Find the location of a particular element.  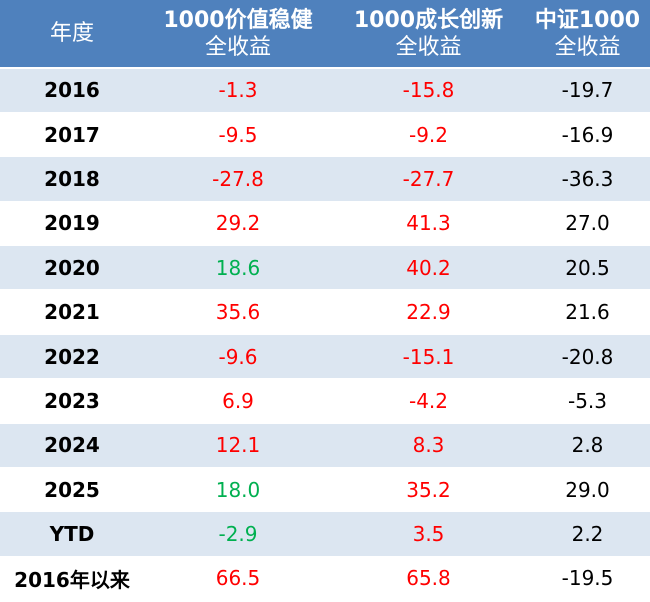

value-cell: -27.8 is located at coordinates (238, 179).